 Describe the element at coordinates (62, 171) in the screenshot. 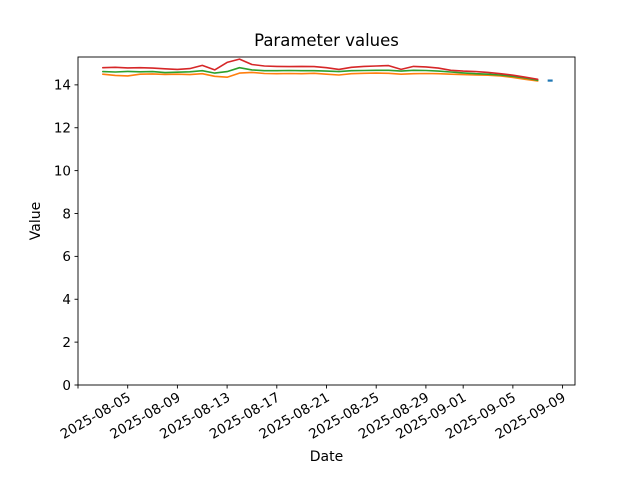

I see `y-tick-label: 10` at that location.